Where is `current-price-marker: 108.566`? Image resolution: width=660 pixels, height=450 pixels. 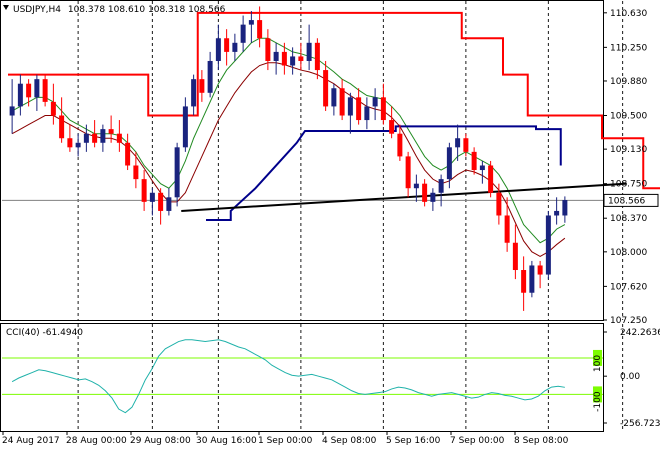 current-price-marker: 108.566 is located at coordinates (631, 200).